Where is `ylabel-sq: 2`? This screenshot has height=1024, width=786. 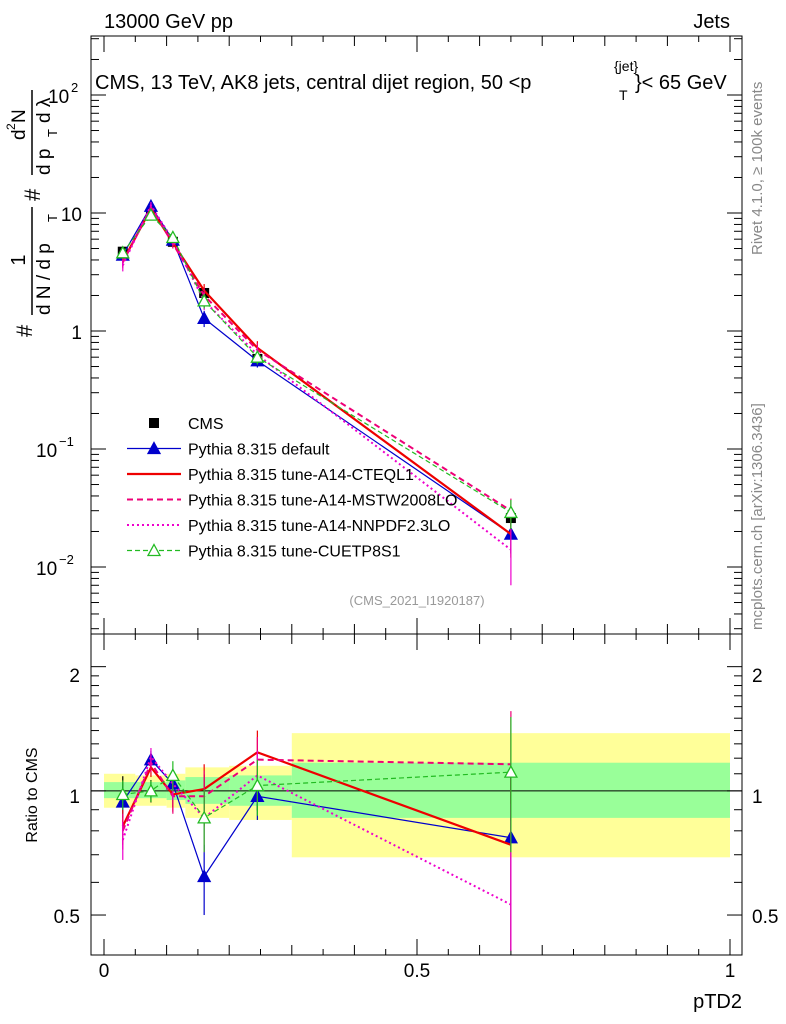 ylabel-sq: 2 is located at coordinates (11, 126).